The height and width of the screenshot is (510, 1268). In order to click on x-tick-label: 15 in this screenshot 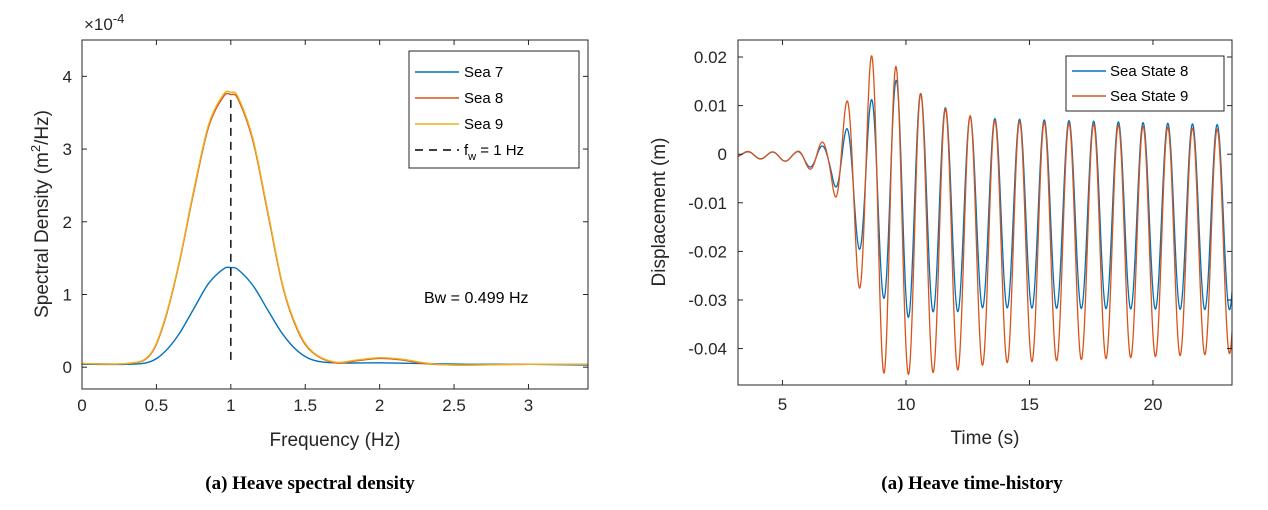, I will do `click(1029, 404)`.